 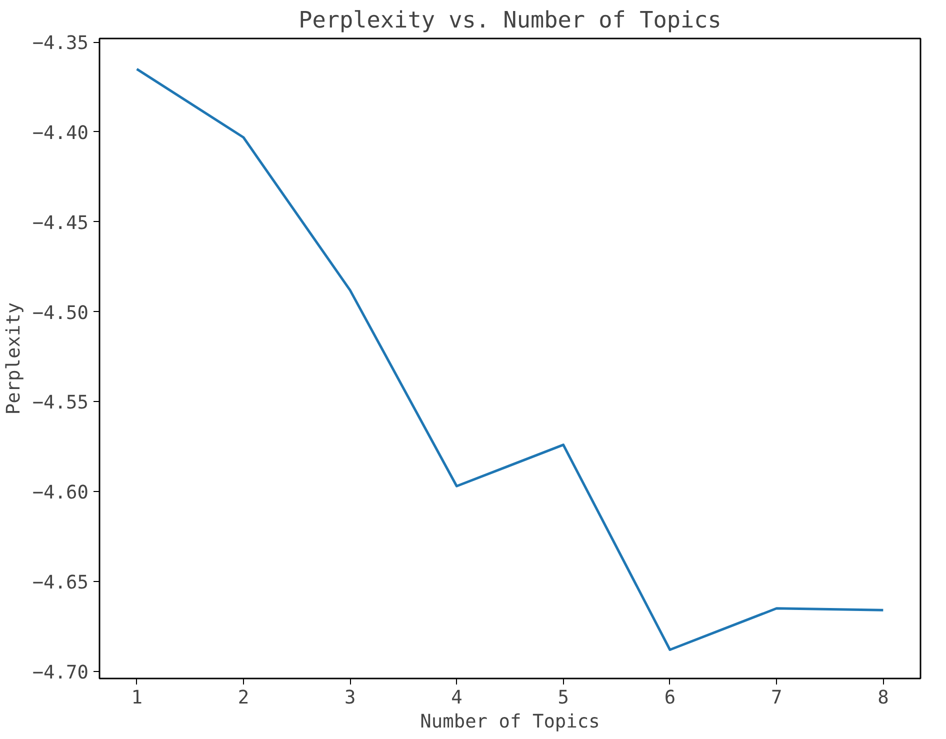 What do you see at coordinates (13, 358) in the screenshot?
I see `y-axis-title: Perplexity` at bounding box center [13, 358].